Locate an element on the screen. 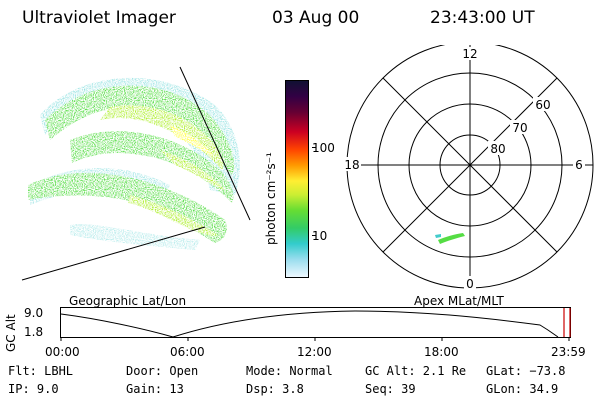 This screenshot has height=400, width=600. status-ip: IP: 9.0 is located at coordinates (33, 389).